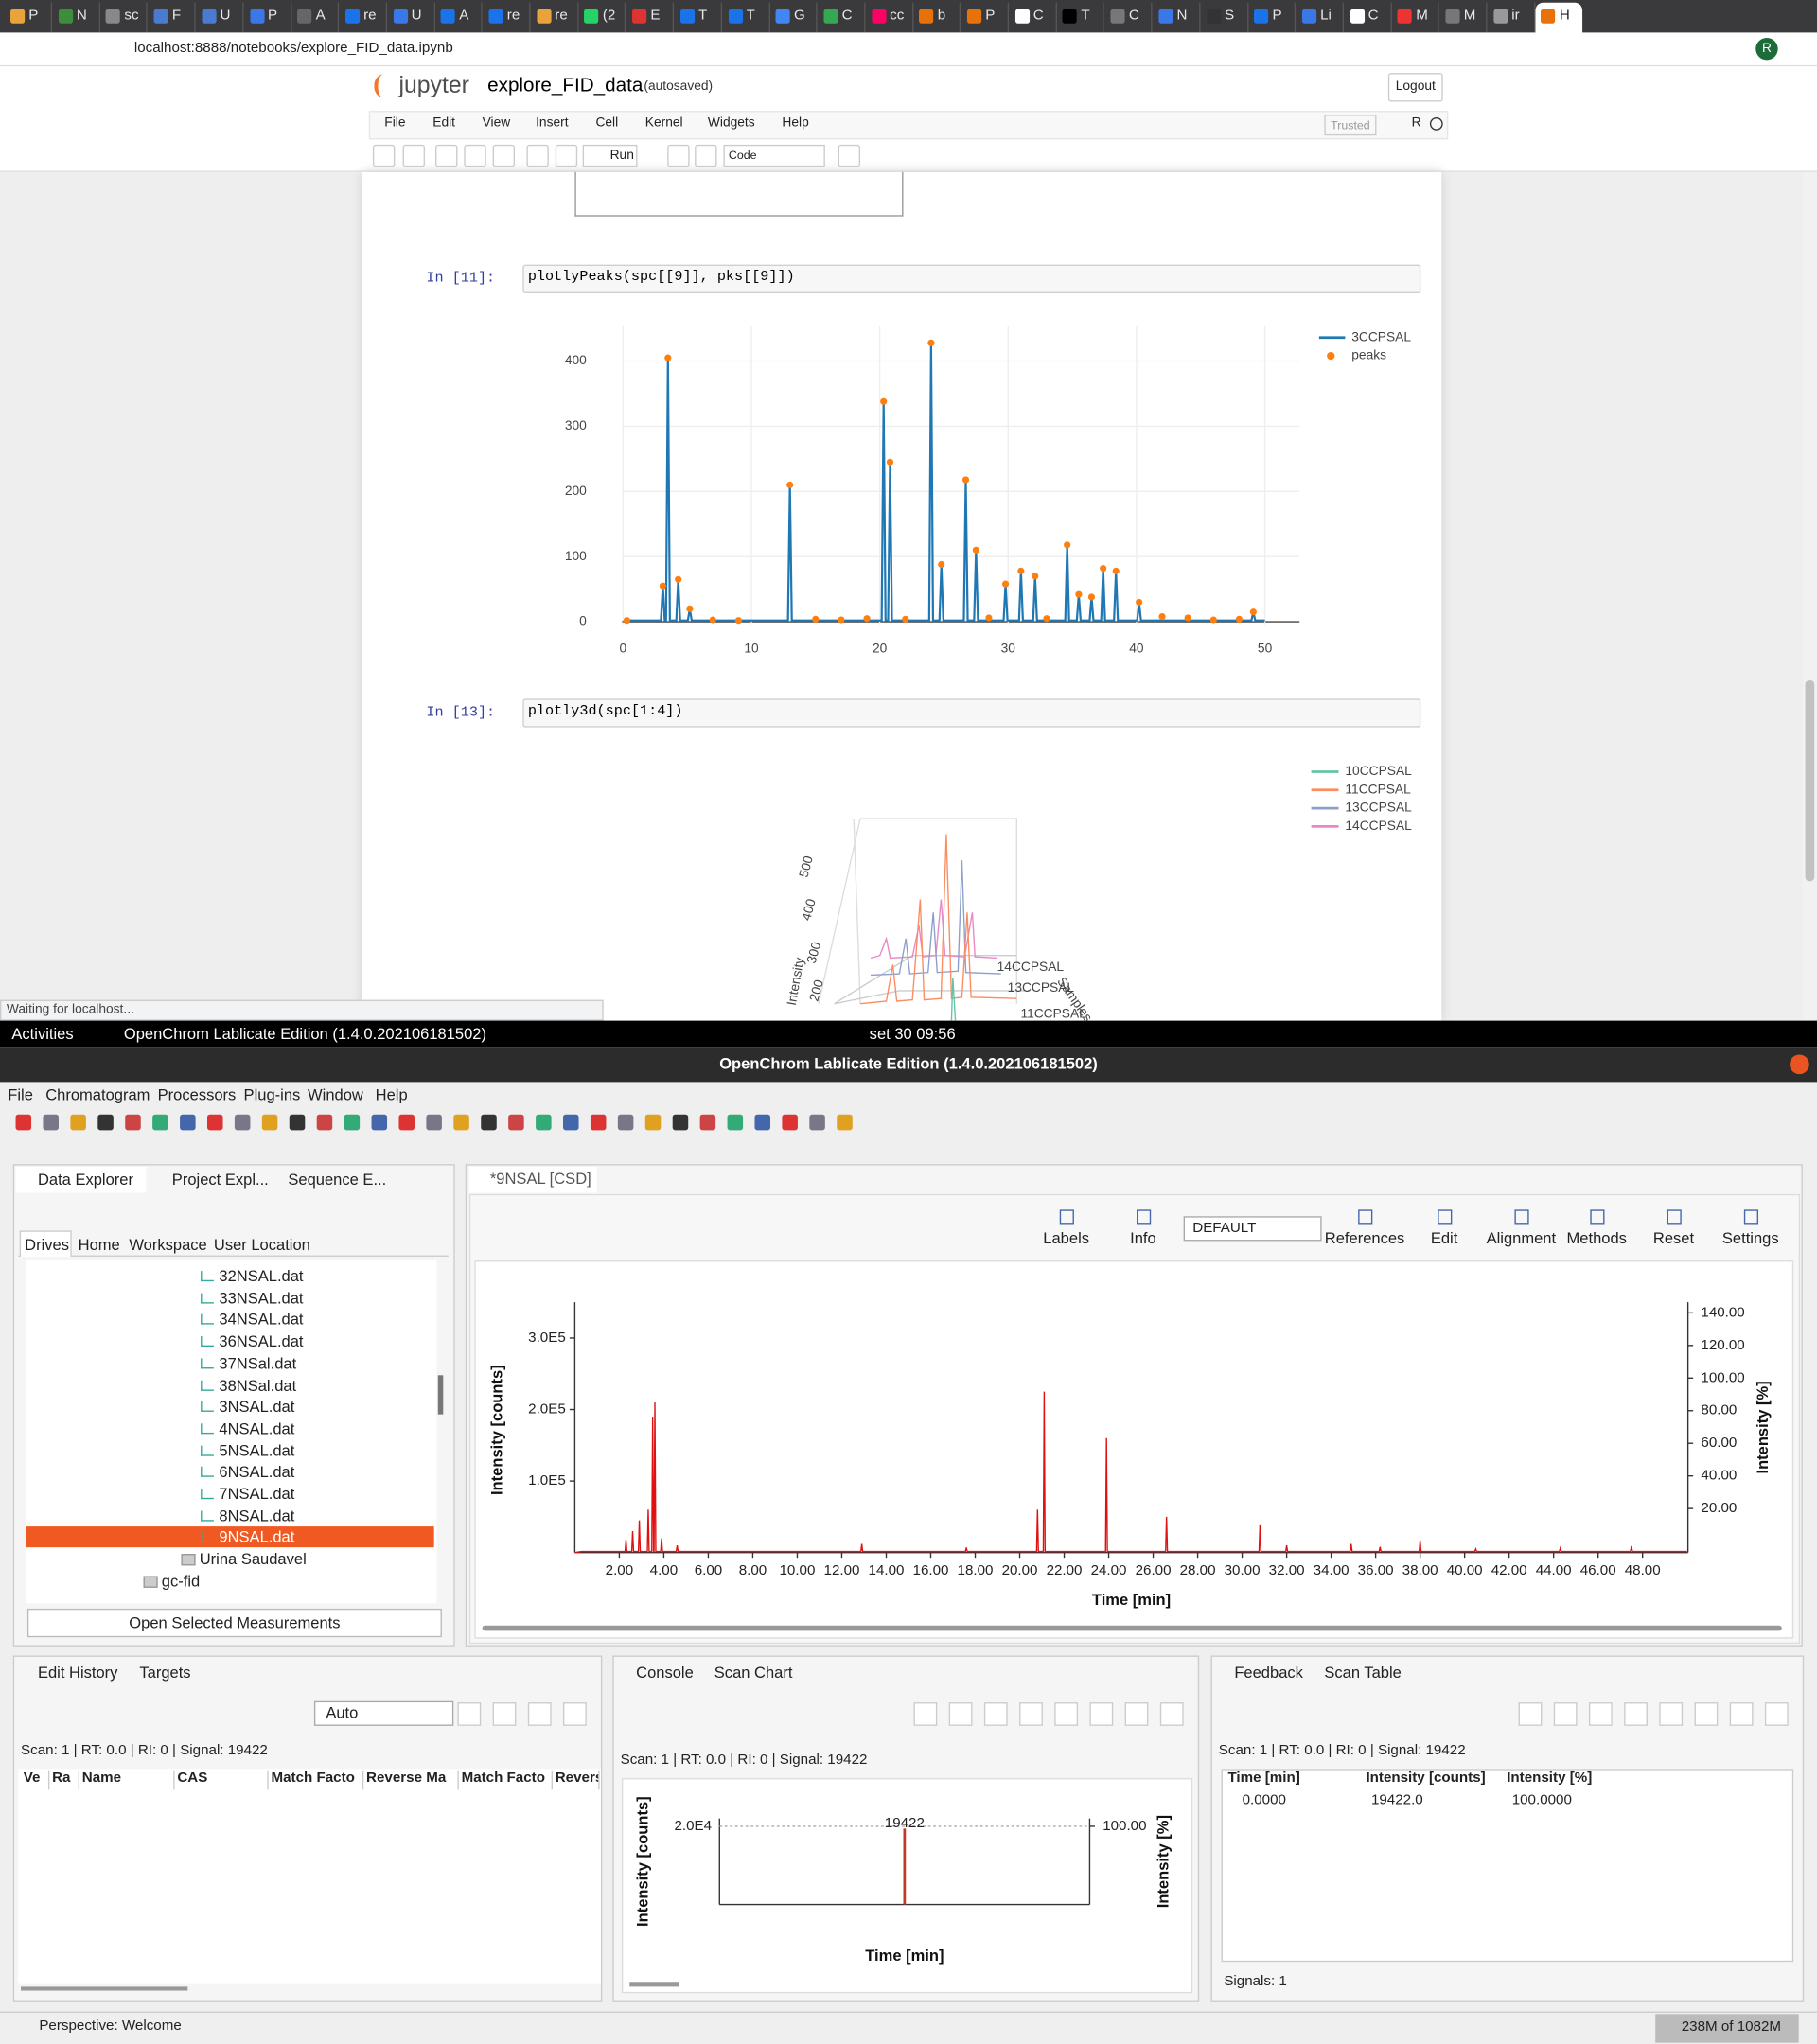  I want to click on heap-status: 238M of 1082M, so click(1727, 2028).